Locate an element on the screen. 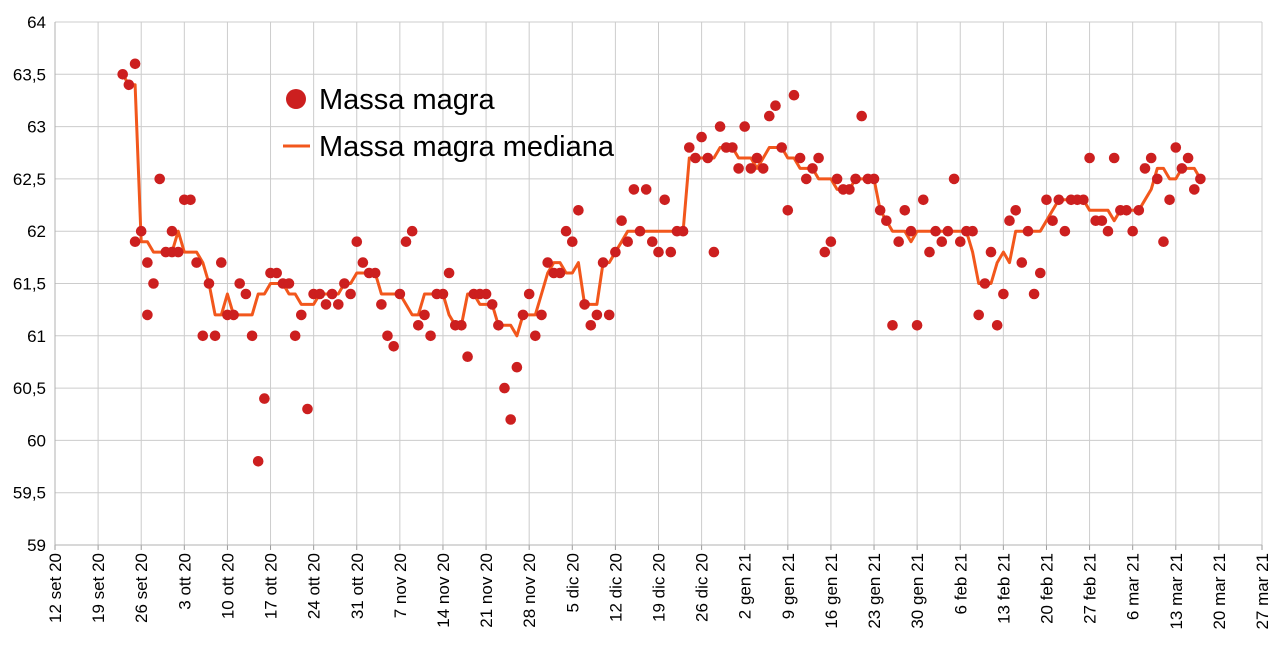  x-tick-label: 28 nov 20 is located at coordinates (529, 590).